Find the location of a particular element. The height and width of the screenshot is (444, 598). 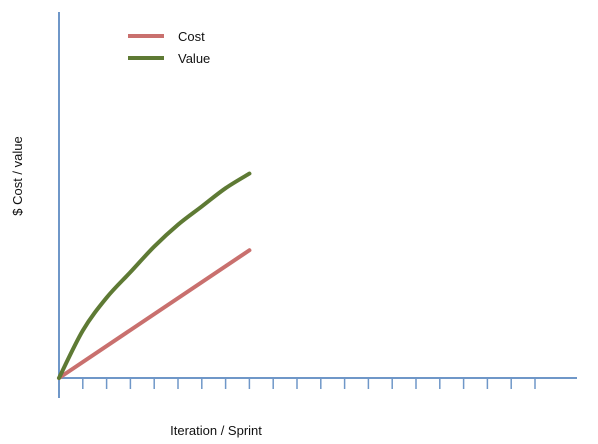

legend-label-cost: Cost is located at coordinates (191, 36).